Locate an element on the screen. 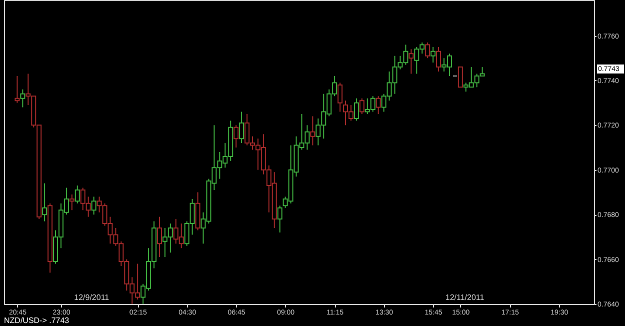  annotation: 12/9/2011 is located at coordinates (92, 297).